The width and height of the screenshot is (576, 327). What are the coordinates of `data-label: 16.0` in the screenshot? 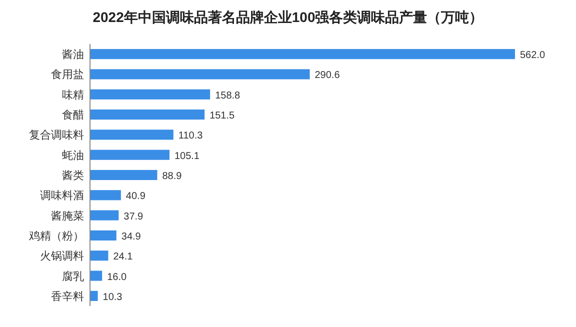 It's located at (117, 277).